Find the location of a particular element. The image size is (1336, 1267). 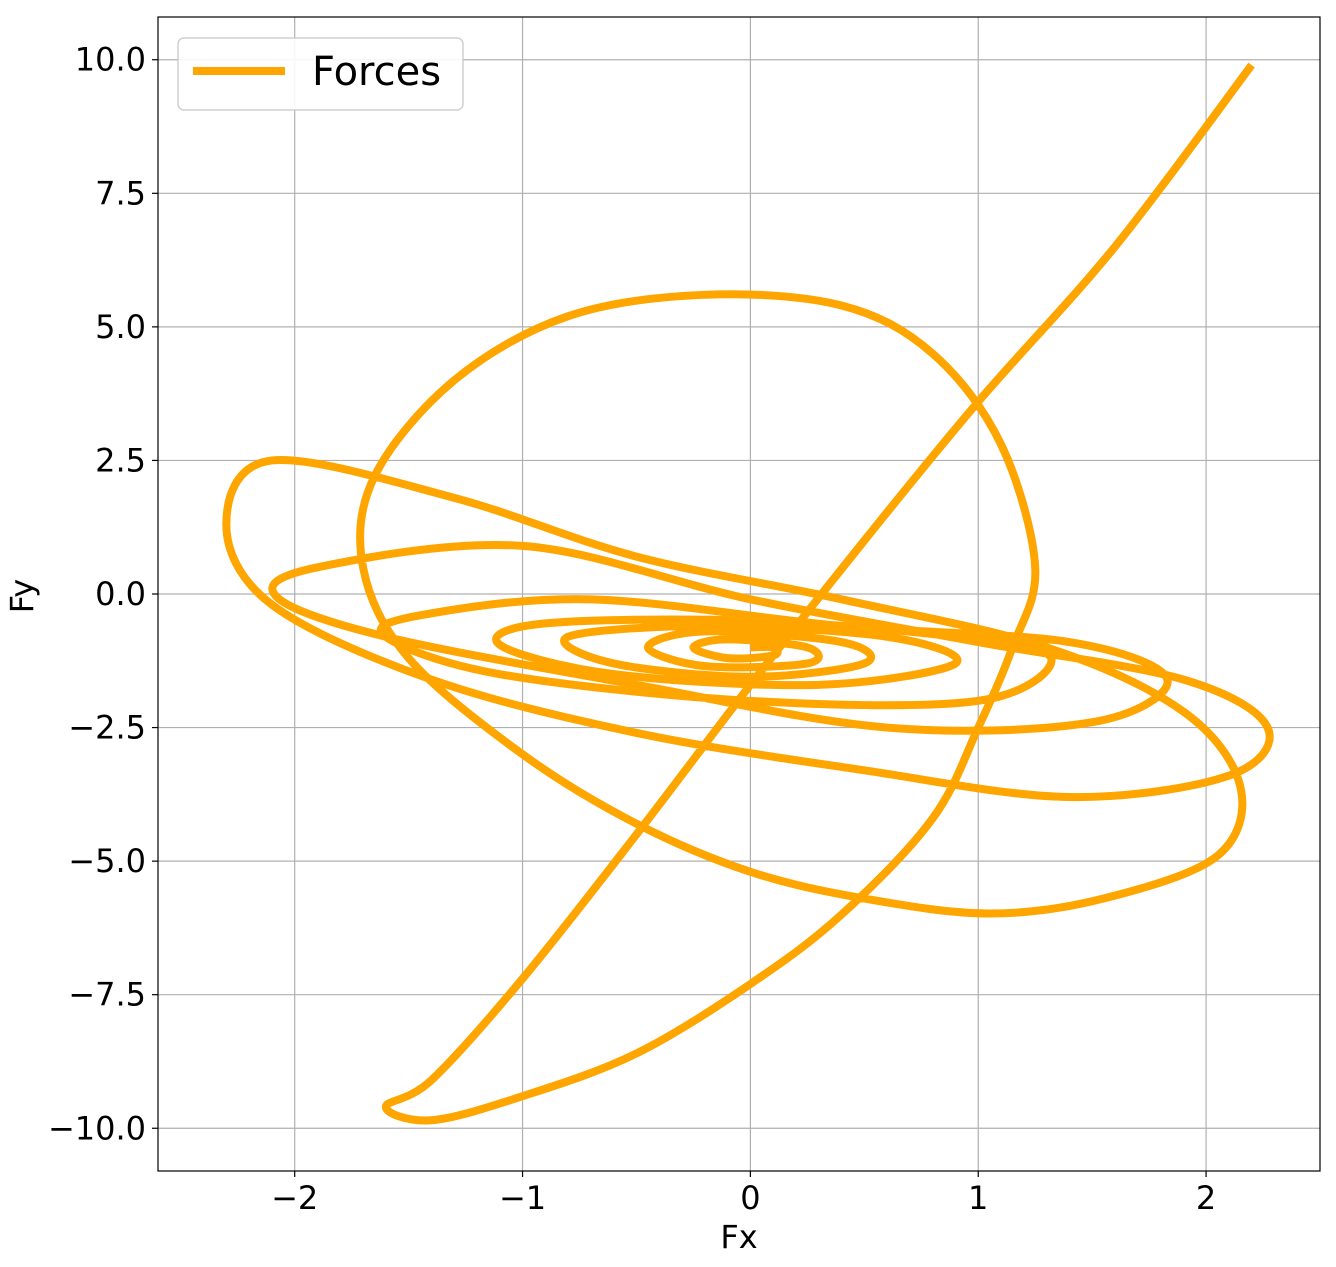

x-tick-label: 2 is located at coordinates (1206, 1198).